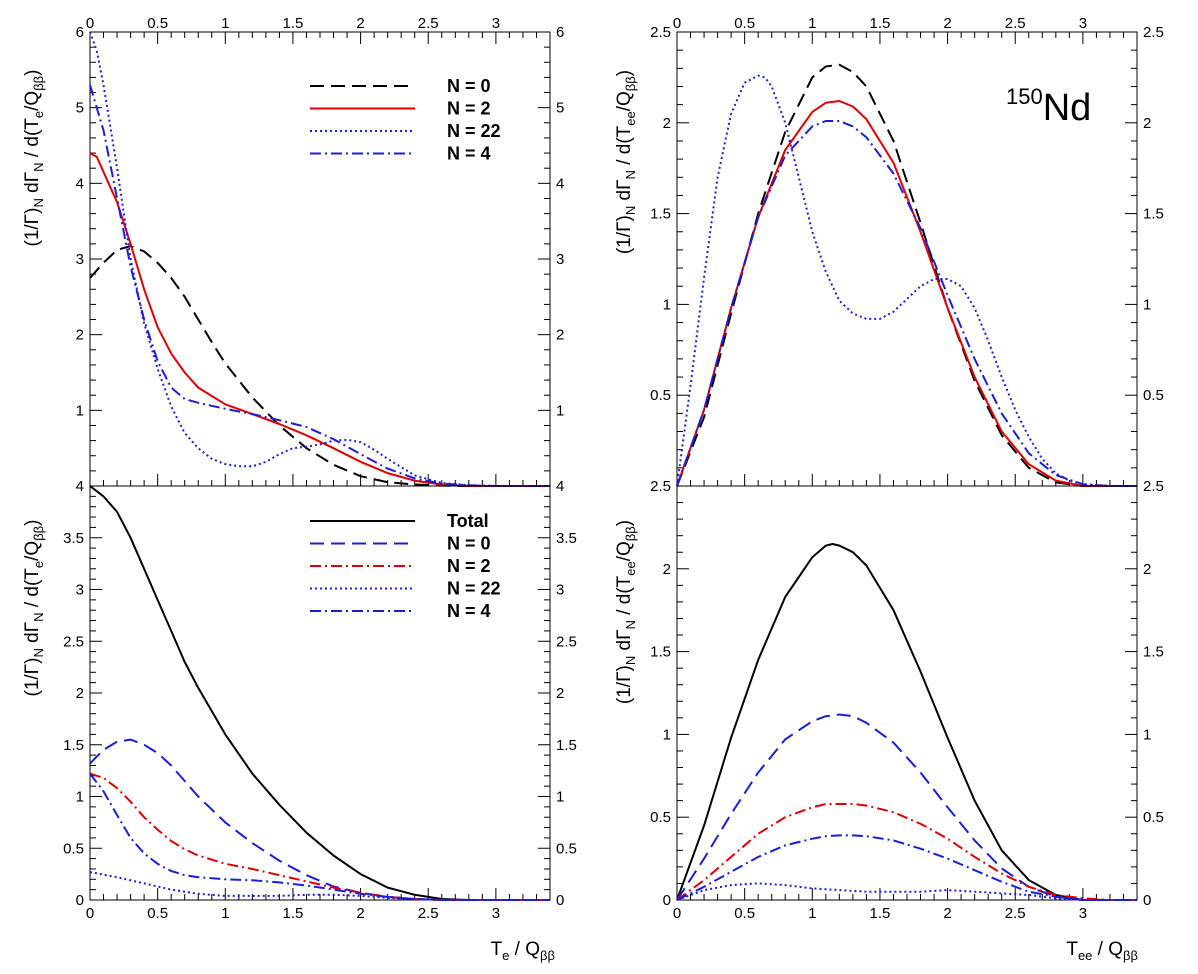  Describe the element at coordinates (80, 108) in the screenshot. I see `y-tick-label: 5` at that location.